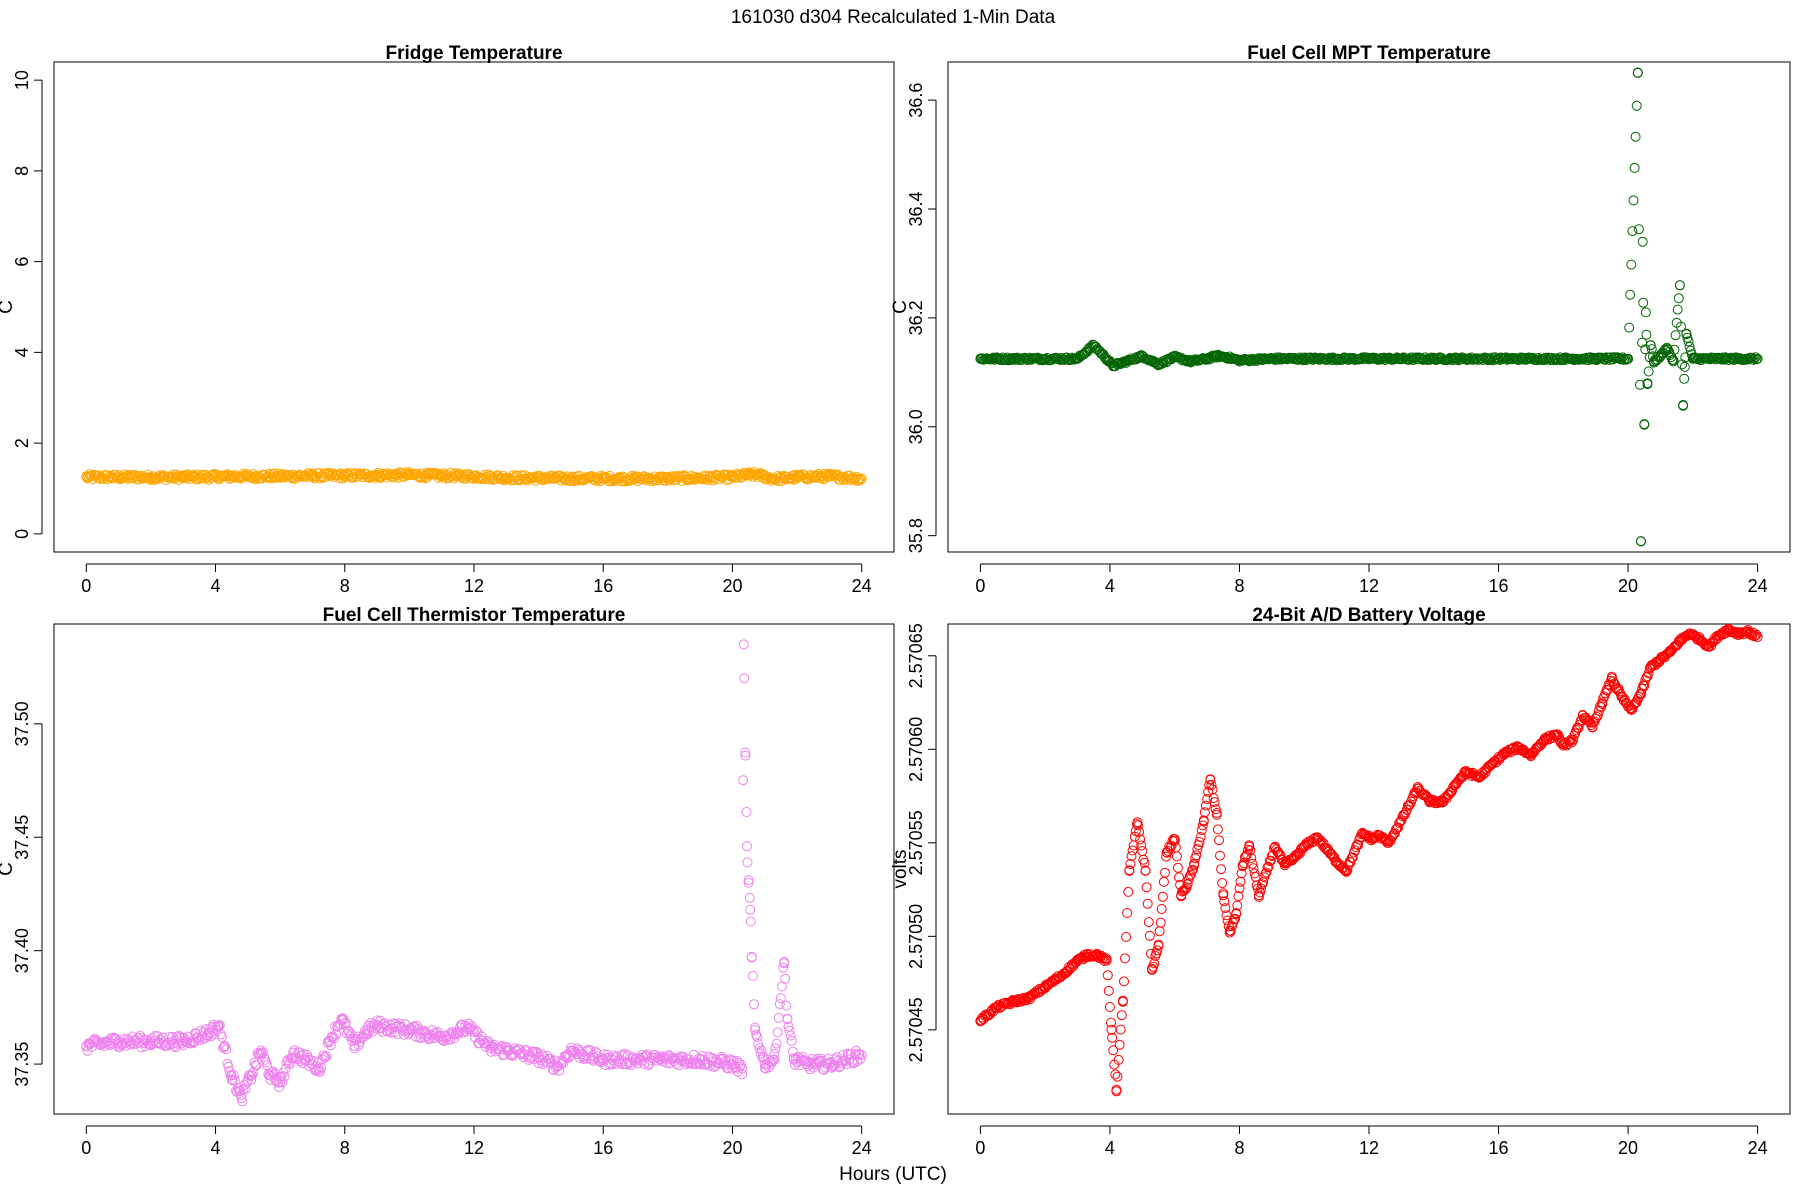 The image size is (1800, 1200). What do you see at coordinates (474, 1148) in the screenshot?
I see `thermistor-x-tick-label: 12` at bounding box center [474, 1148].